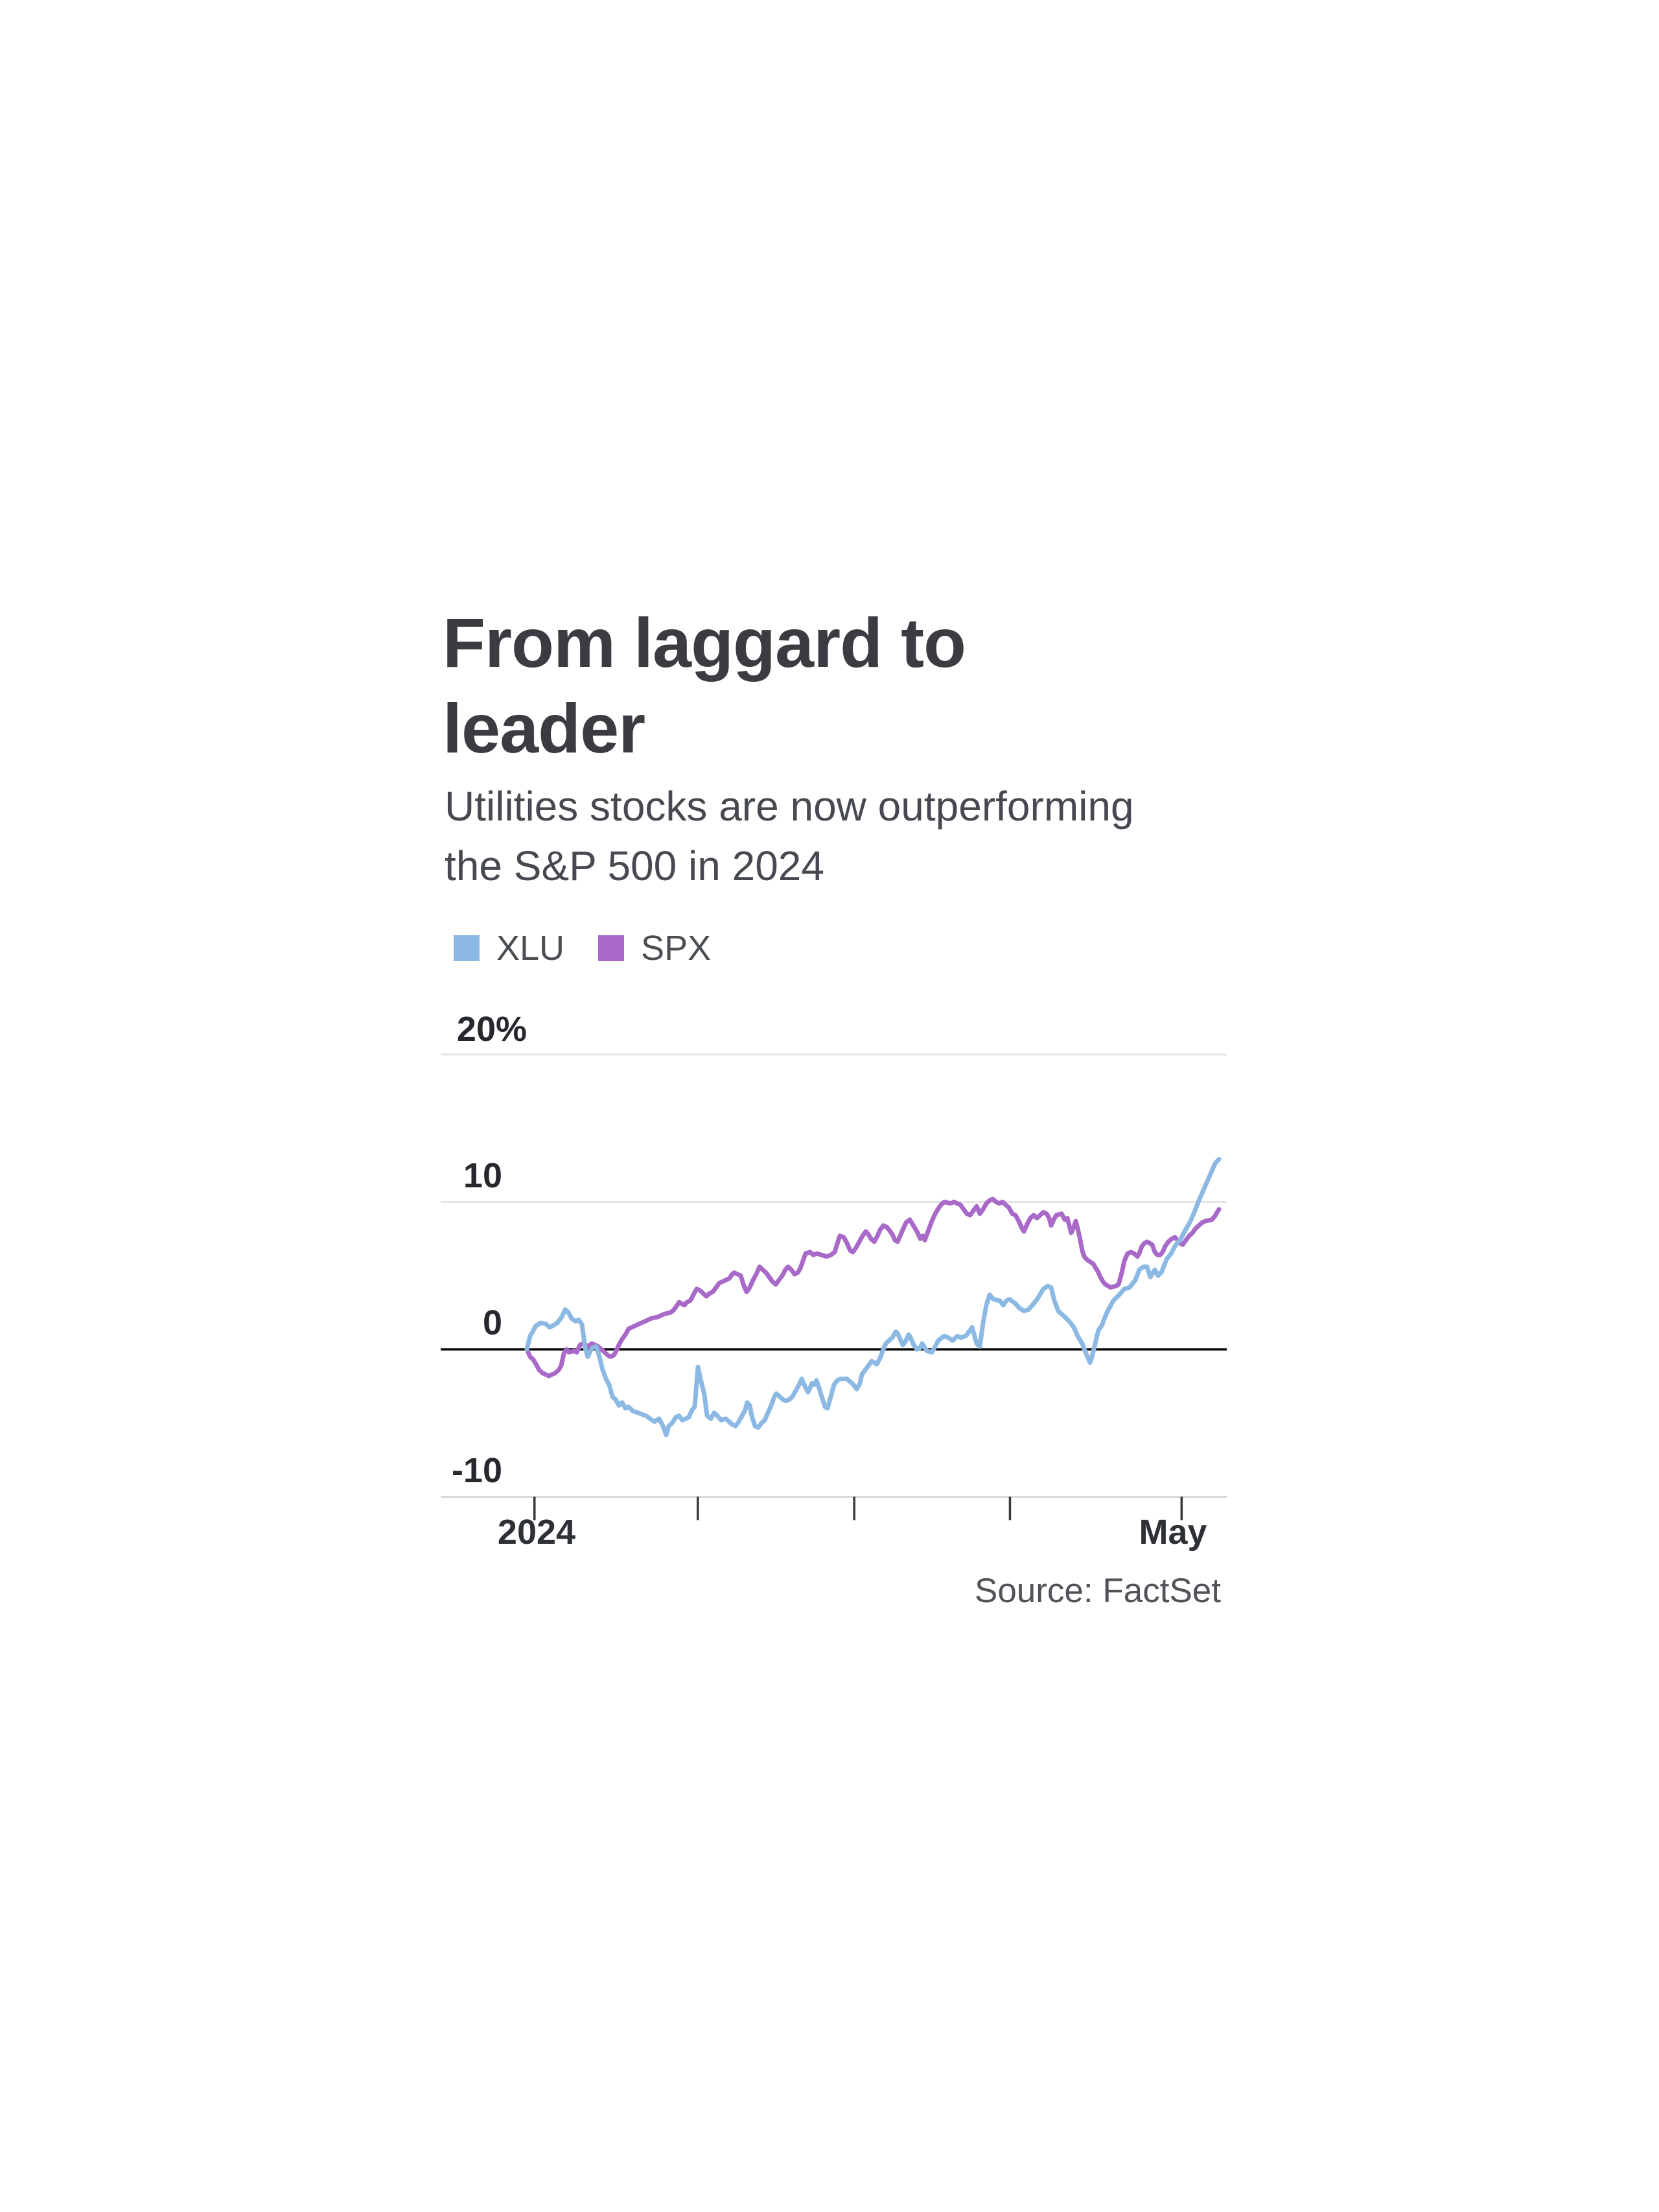 Image resolution: width=1659 pixels, height=2212 pixels. What do you see at coordinates (467, 948) in the screenshot?
I see `xlu-swatch-icon` at bounding box center [467, 948].